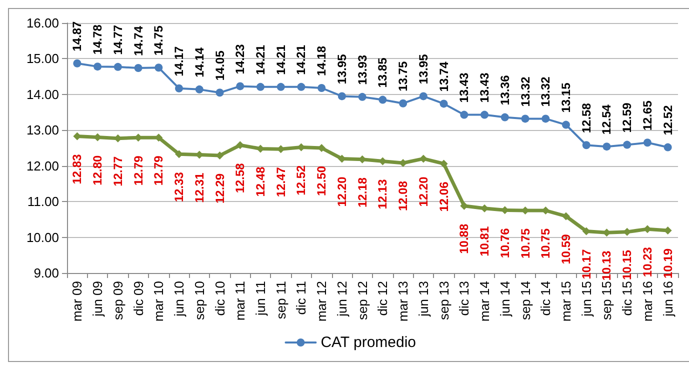  Describe the element at coordinates (98, 299) in the screenshot. I see `x-tick-label: jun 09` at that location.